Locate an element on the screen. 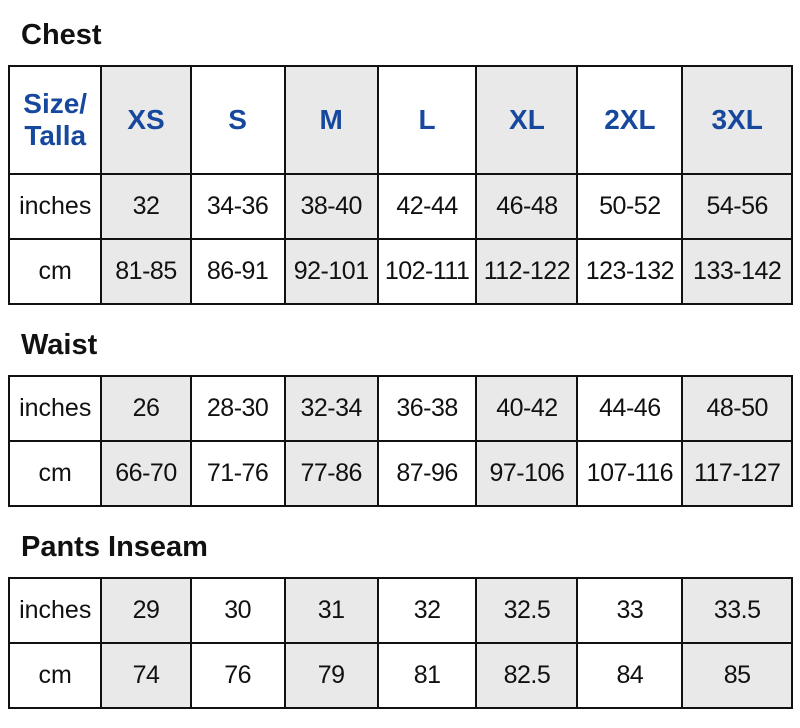 The height and width of the screenshot is (728, 800). measure-cell: 82.5 is located at coordinates (527, 675).